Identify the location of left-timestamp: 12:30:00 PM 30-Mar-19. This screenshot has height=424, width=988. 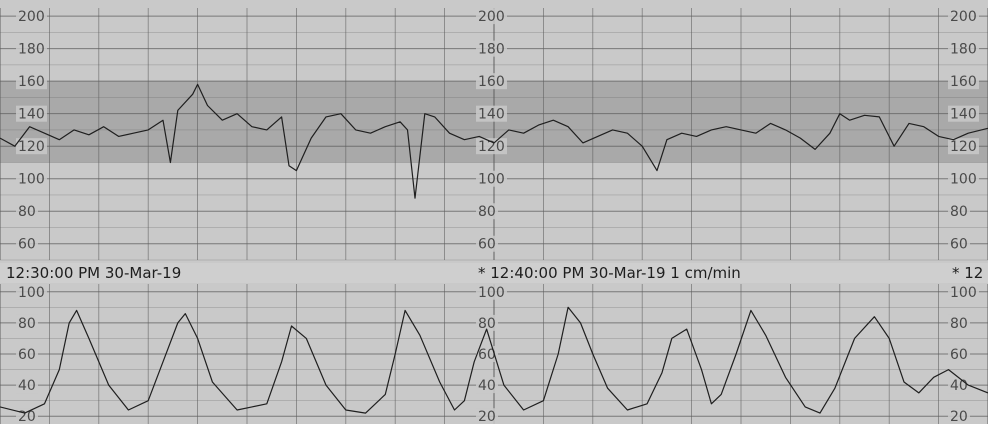
(93, 273).